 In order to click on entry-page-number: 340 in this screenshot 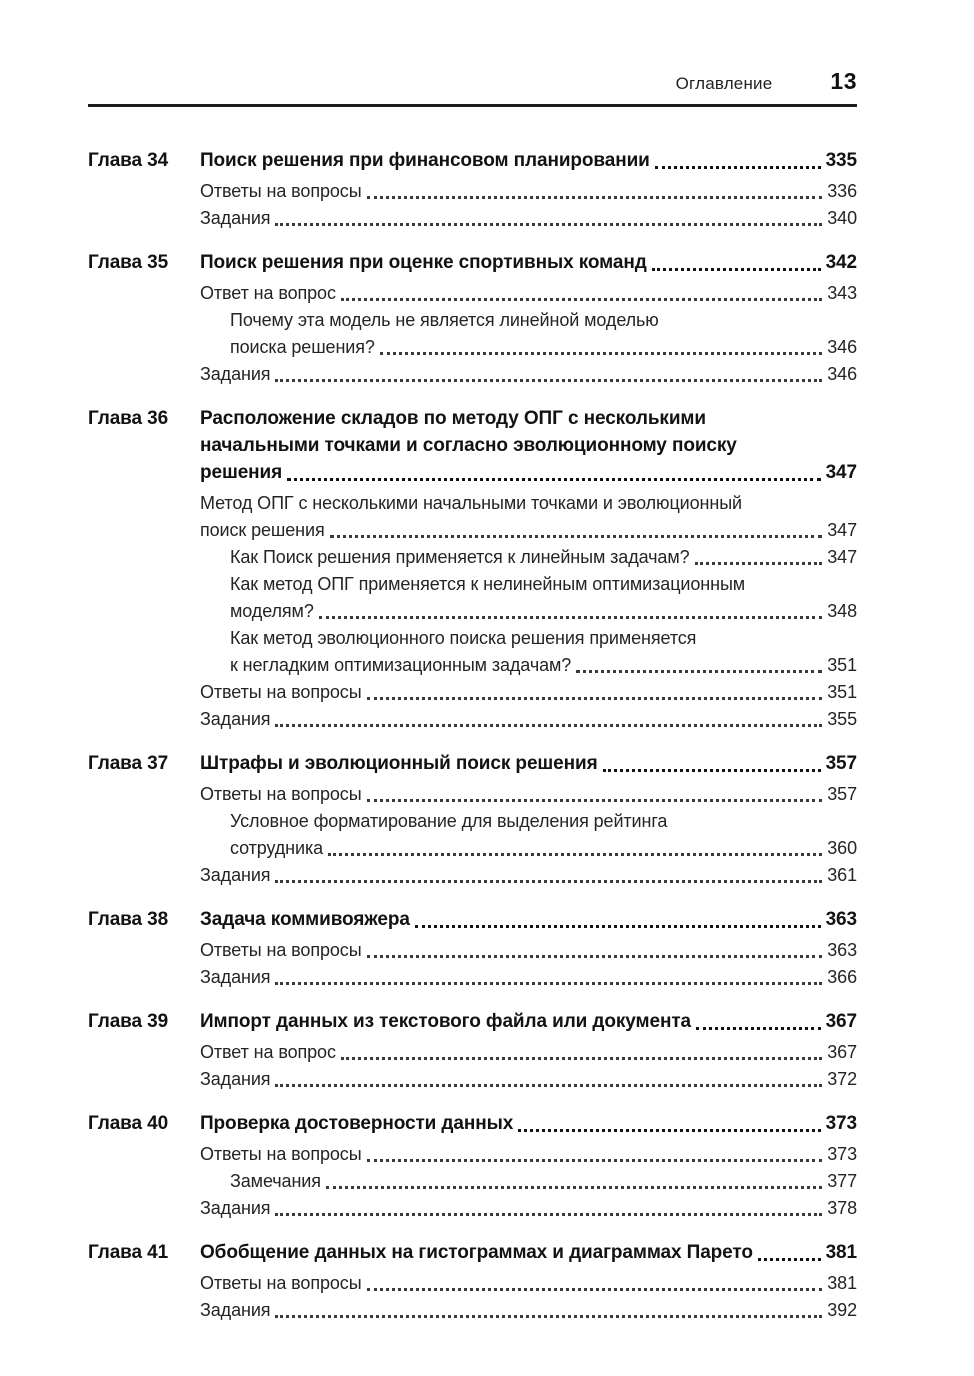, I will do `click(842, 218)`.